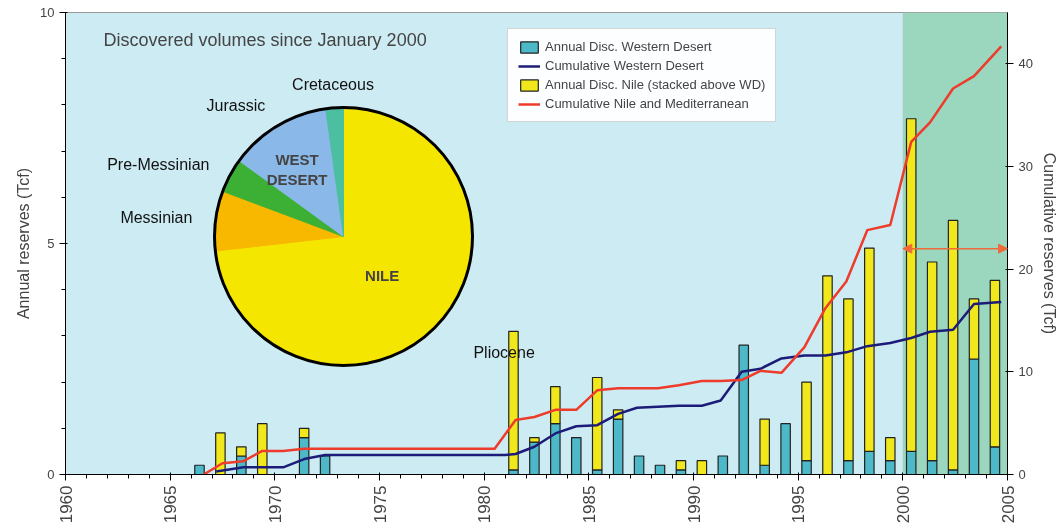 This screenshot has height=529, width=1060. I want to click on y-tick-label: 0, so click(51, 474).